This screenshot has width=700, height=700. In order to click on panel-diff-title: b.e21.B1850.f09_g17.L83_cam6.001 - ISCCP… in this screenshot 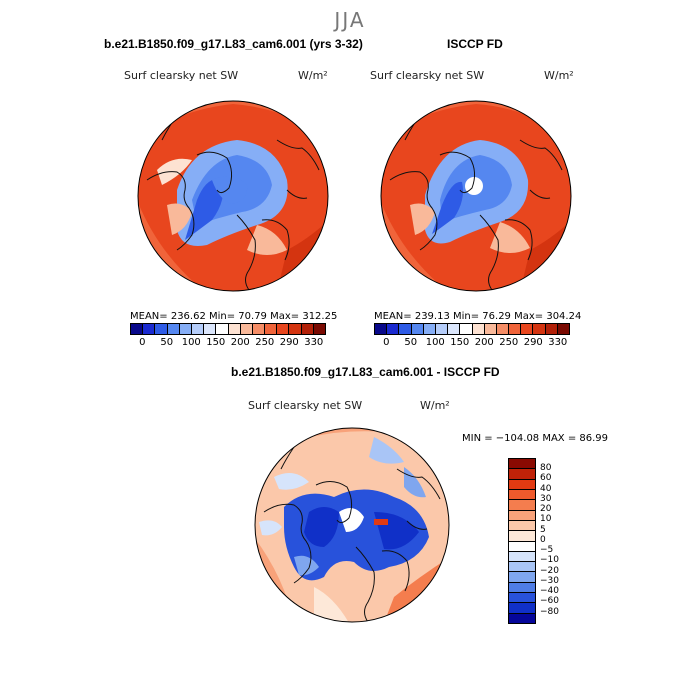, I will do `click(365, 372)`.